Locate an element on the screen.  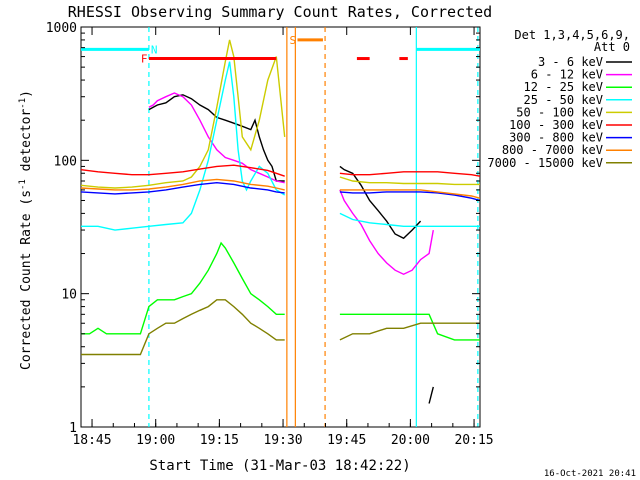
x-tick-label-4: 19:45 is located at coordinates (346, 440).